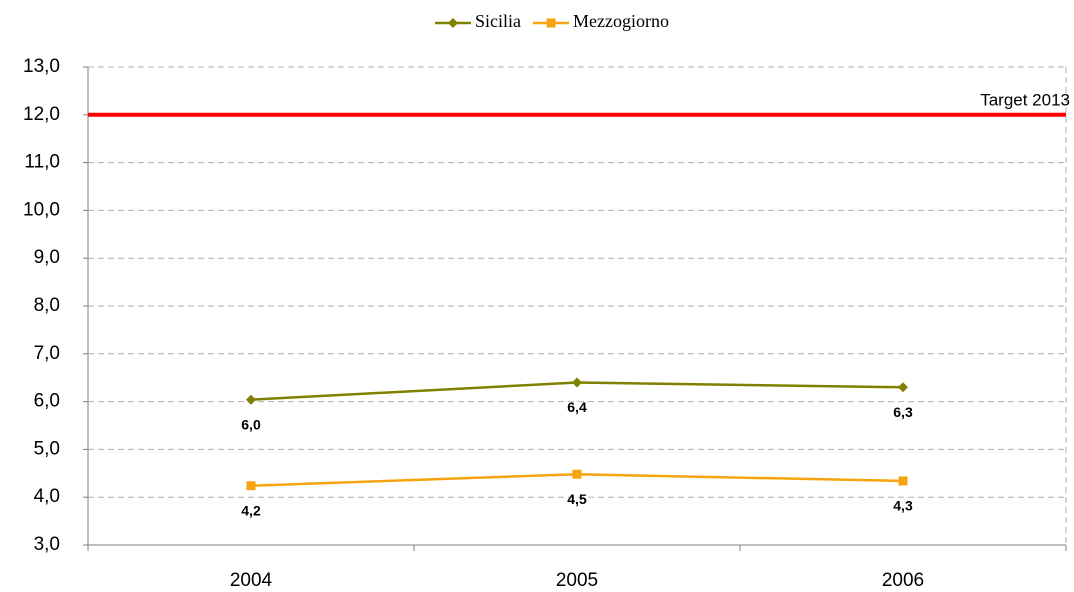 This screenshot has width=1074, height=592. Describe the element at coordinates (41, 209) in the screenshot. I see `y-tick-label: 10,0` at that location.